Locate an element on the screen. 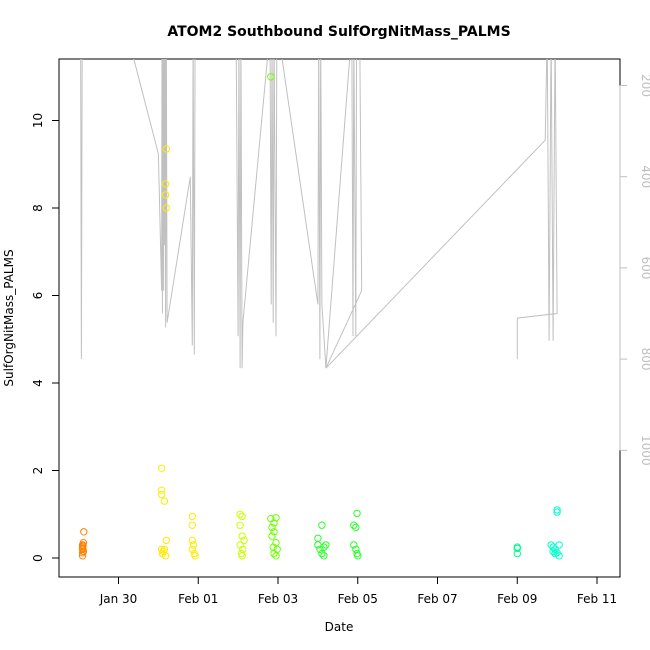 This screenshot has width=650, height=650. x-tick-label: Feb 03 is located at coordinates (278, 599).